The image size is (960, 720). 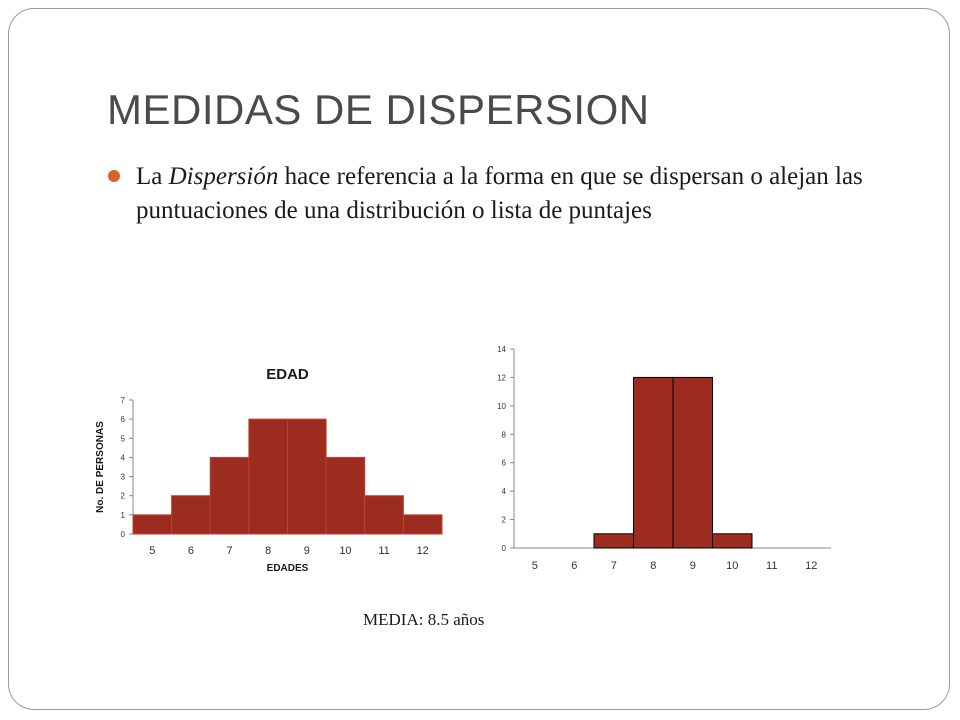 What do you see at coordinates (152, 176) in the screenshot?
I see `bullet-text-pre: La` at bounding box center [152, 176].